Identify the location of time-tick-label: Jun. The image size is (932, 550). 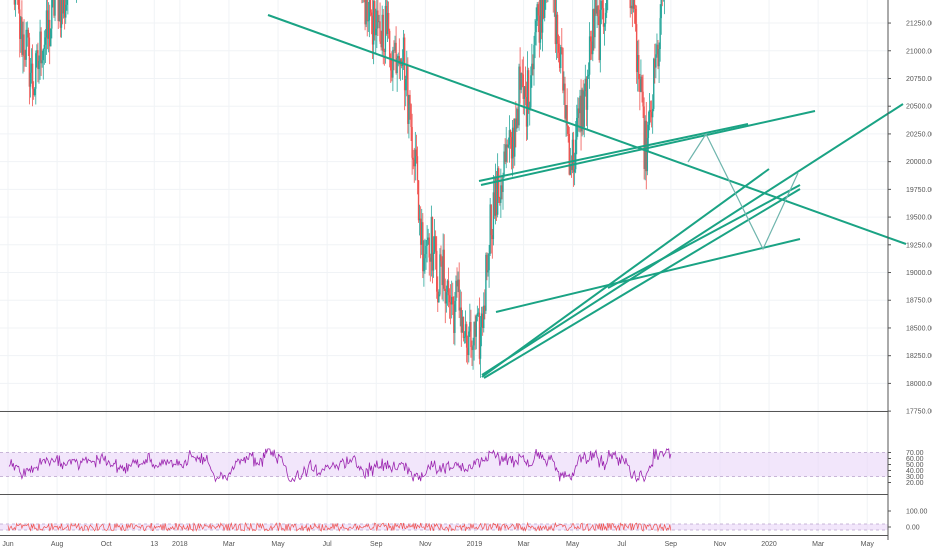
(7, 544).